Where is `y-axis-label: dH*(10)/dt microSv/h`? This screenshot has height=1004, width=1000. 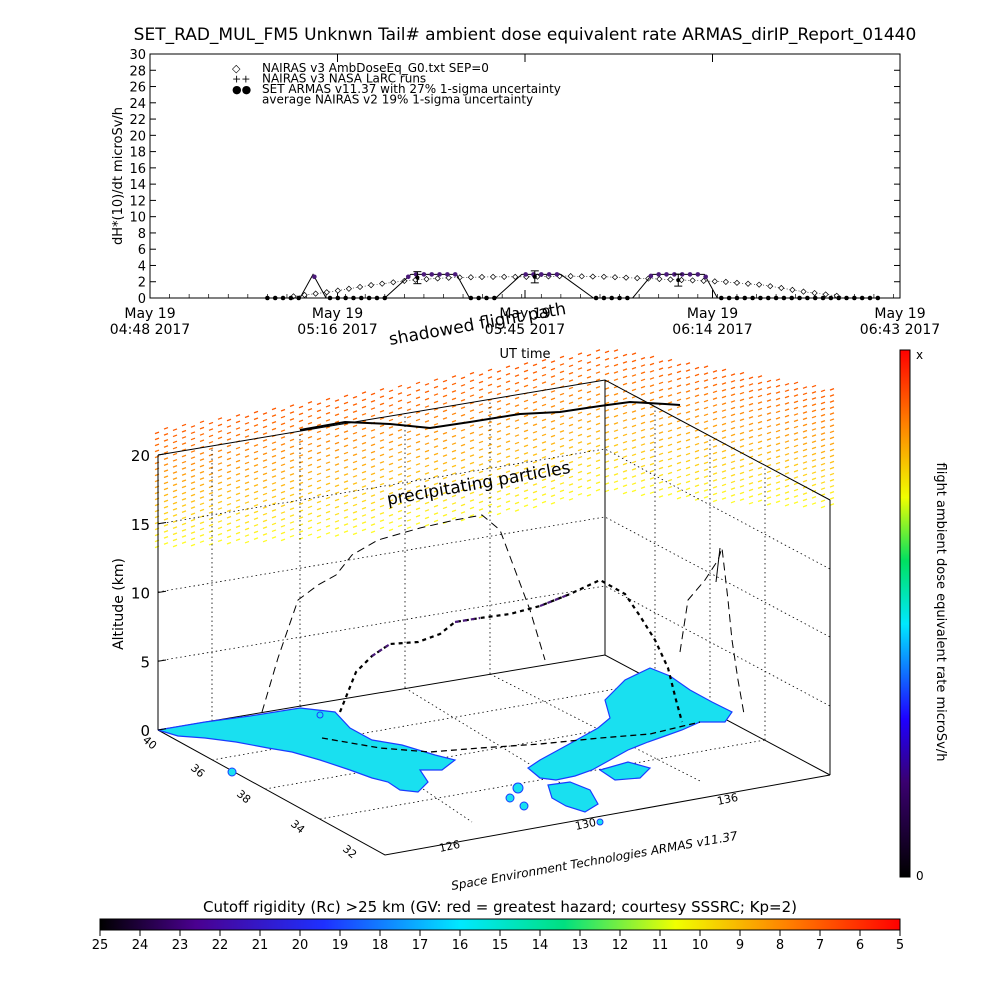
y-axis-label: dH*(10)/dt microSv/h is located at coordinates (118, 176).